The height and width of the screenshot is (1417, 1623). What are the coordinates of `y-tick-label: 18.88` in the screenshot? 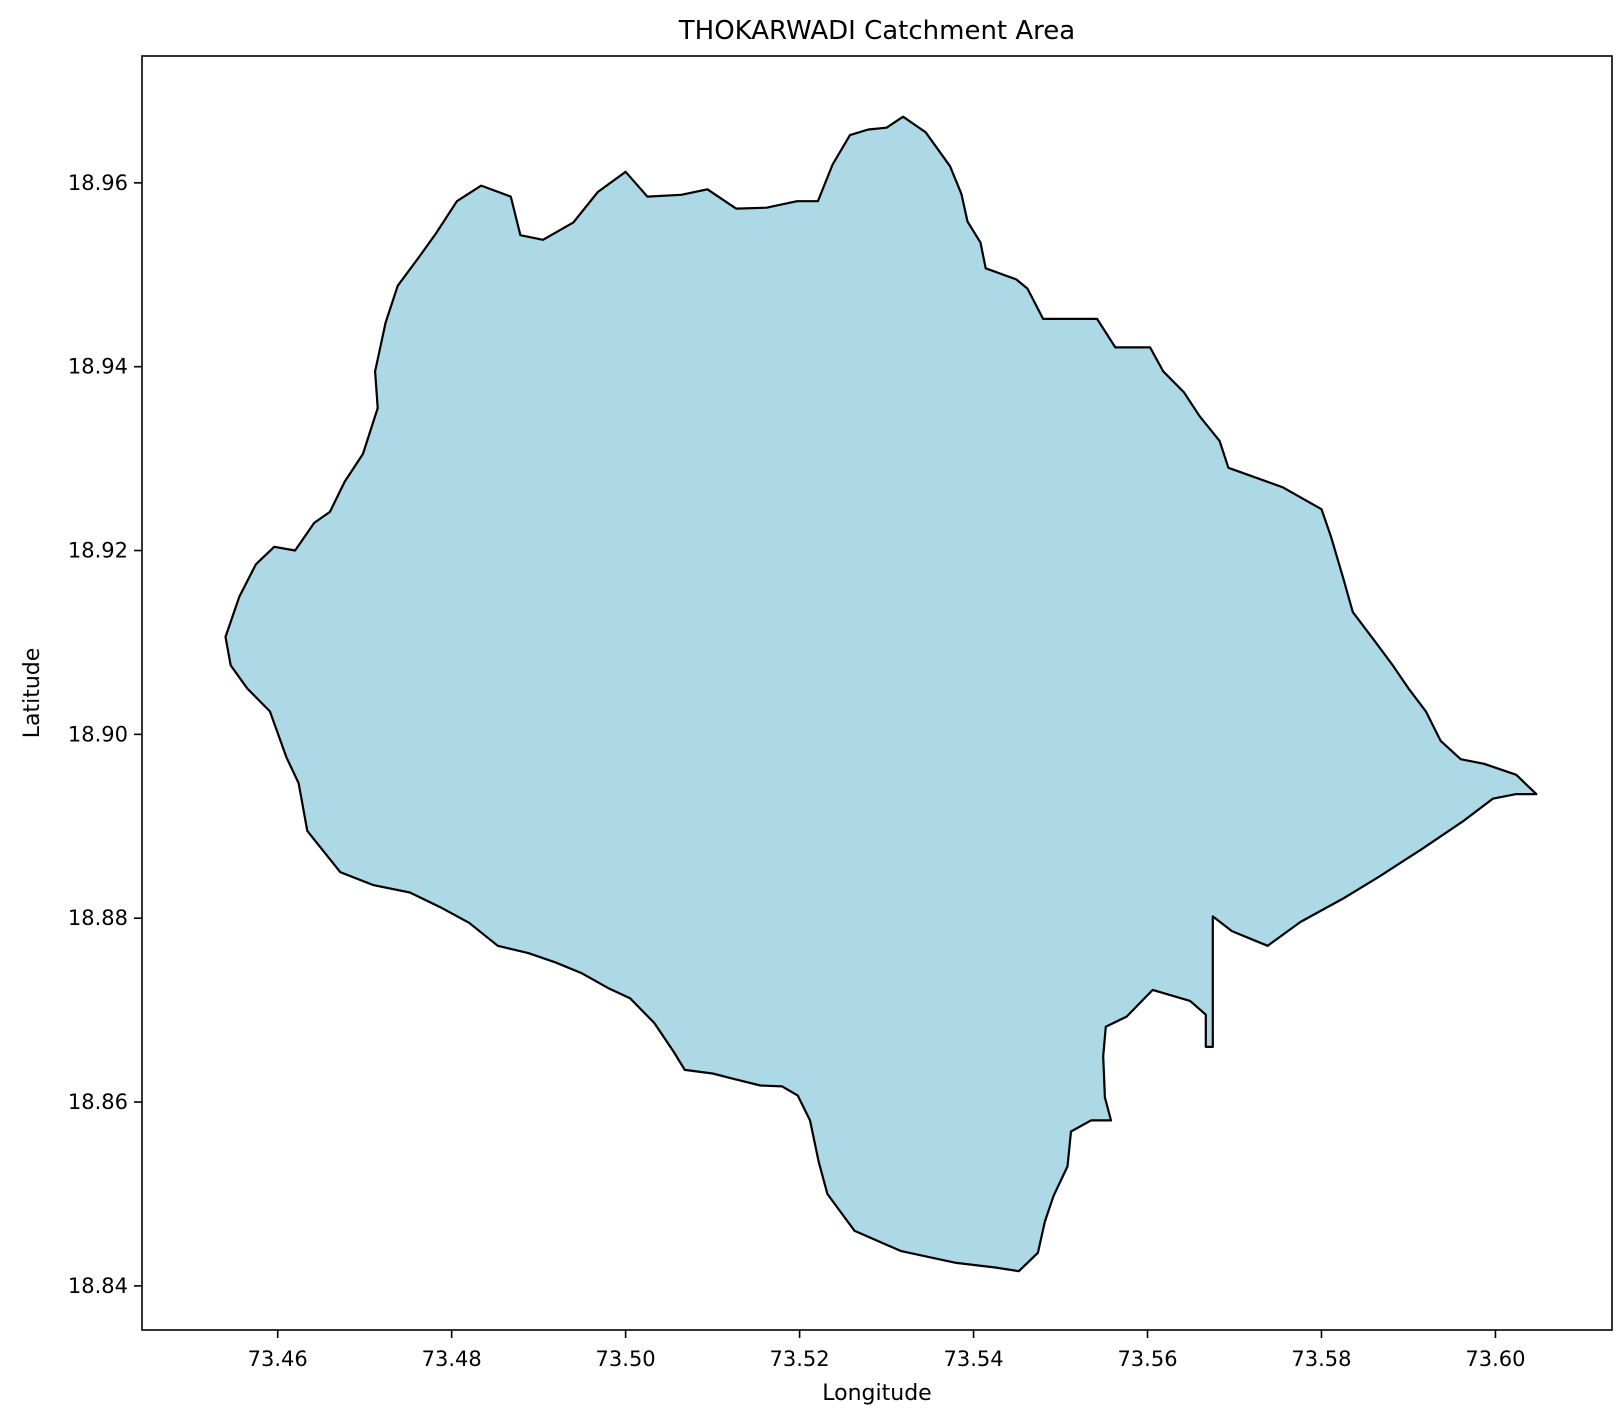 It's located at (98, 918).